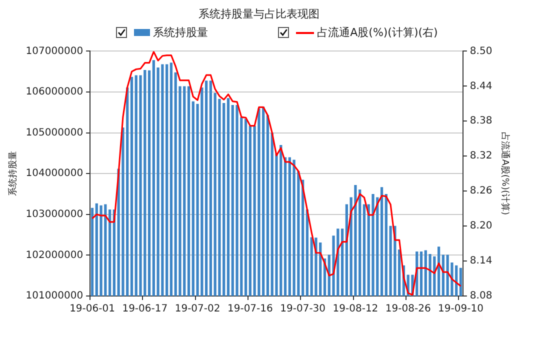  I want to click on x-tick-label: 19-08-26, so click(408, 309).